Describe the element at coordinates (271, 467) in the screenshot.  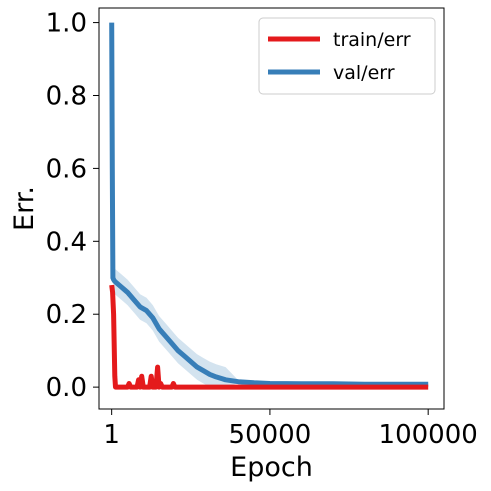
I see `x-axis-label: Epoch` at that location.